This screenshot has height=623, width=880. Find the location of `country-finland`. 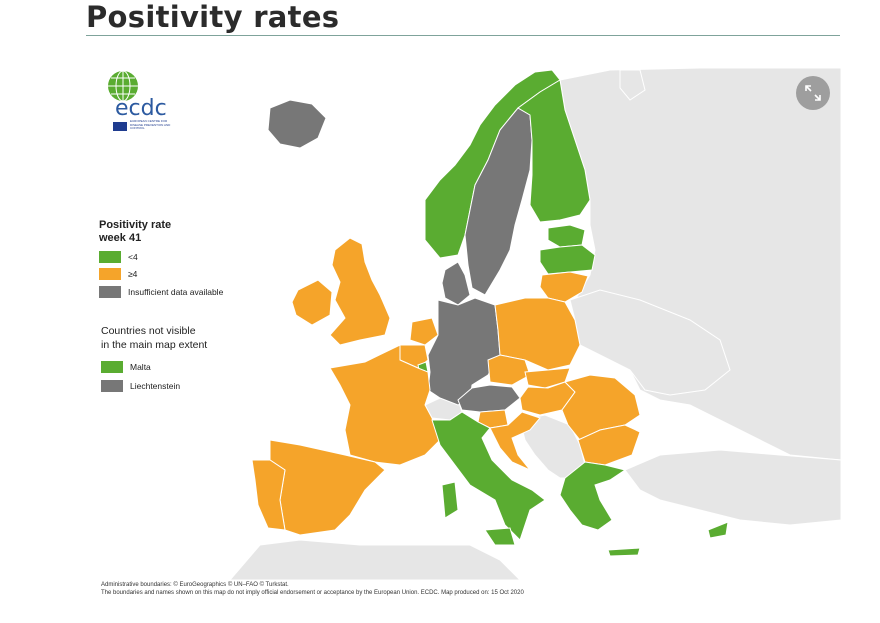

country-finland is located at coordinates (554, 151).